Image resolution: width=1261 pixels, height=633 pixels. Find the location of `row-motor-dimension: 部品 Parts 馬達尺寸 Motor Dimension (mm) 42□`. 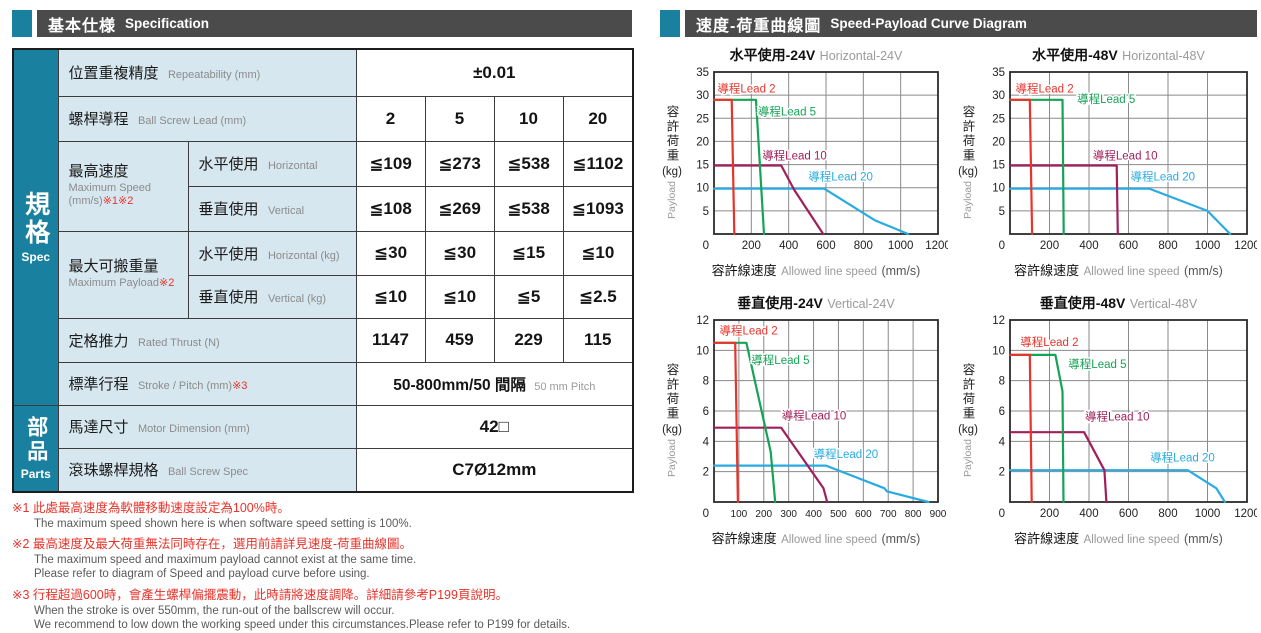

row-motor-dimension: 部品 Parts 馬達尺寸 Motor Dimension (mm) 42□ is located at coordinates (323, 448).